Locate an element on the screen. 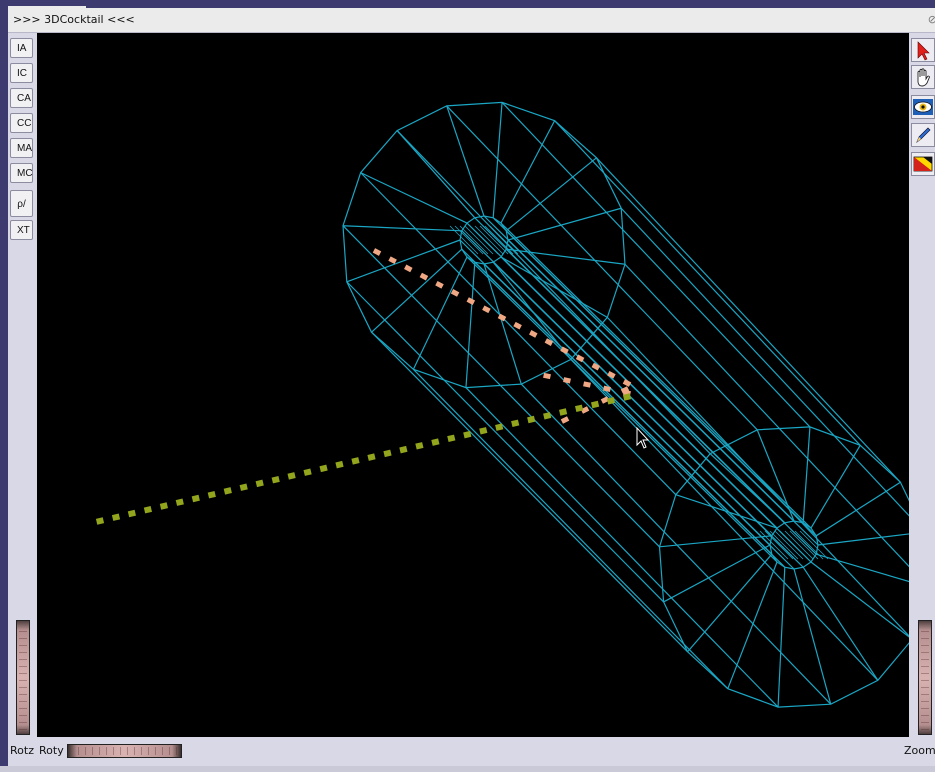 Image resolution: width=935 pixels, height=772 pixels. window-bottom-edge is located at coordinates (467, 769).